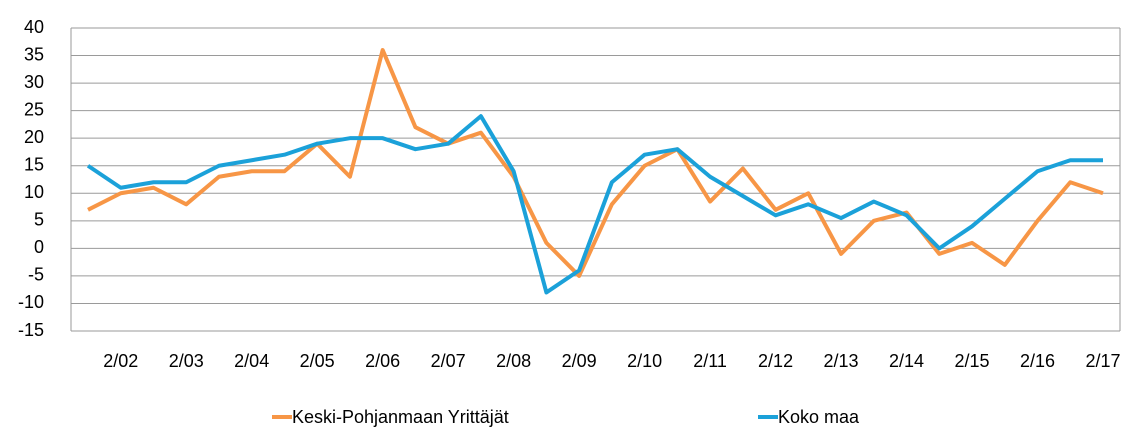  What do you see at coordinates (34, 82) in the screenshot?
I see `y-tick-label: 30` at bounding box center [34, 82].